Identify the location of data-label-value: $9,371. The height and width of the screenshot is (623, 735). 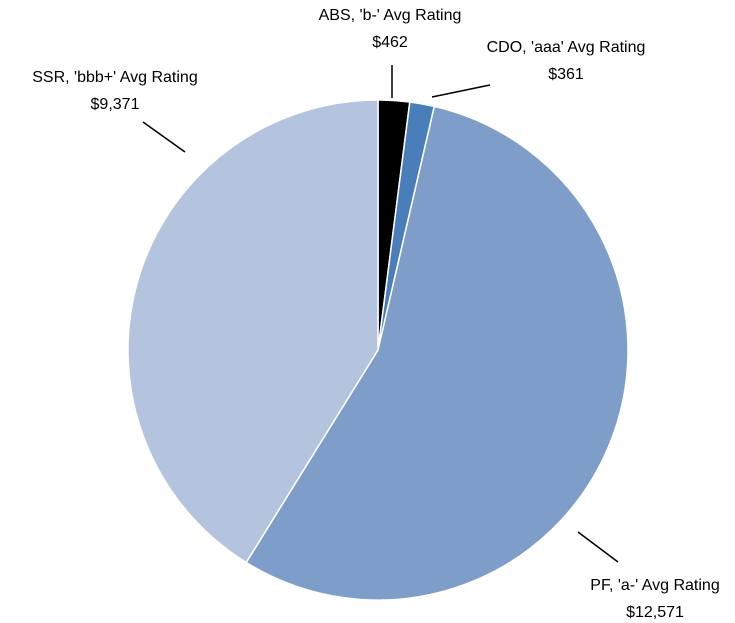
(115, 104).